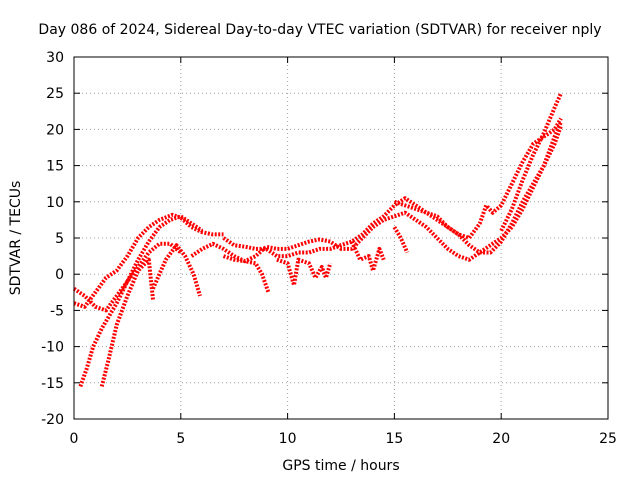 This screenshot has width=640, height=480. Describe the element at coordinates (55, 167) in the screenshot. I see `y-tick-label: 15` at that location.